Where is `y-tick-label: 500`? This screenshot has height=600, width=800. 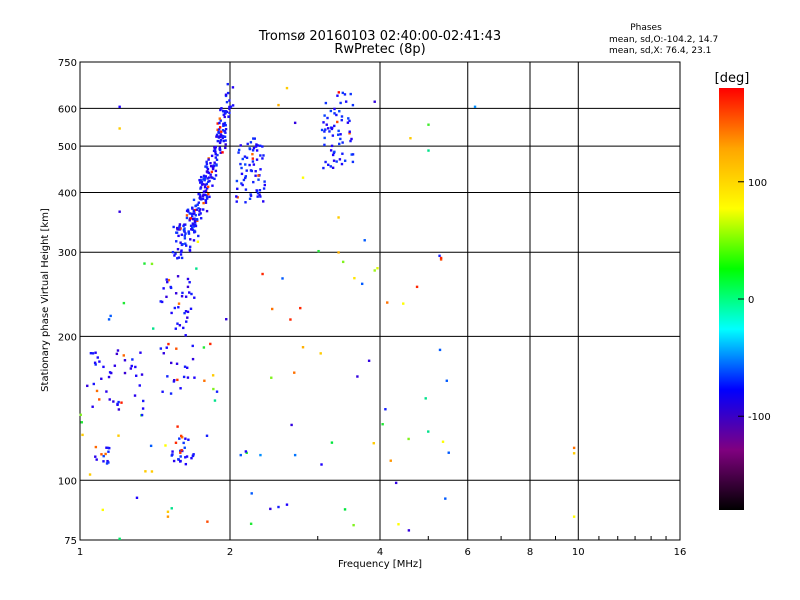 y-tick-label: 500 is located at coordinates (67, 147).